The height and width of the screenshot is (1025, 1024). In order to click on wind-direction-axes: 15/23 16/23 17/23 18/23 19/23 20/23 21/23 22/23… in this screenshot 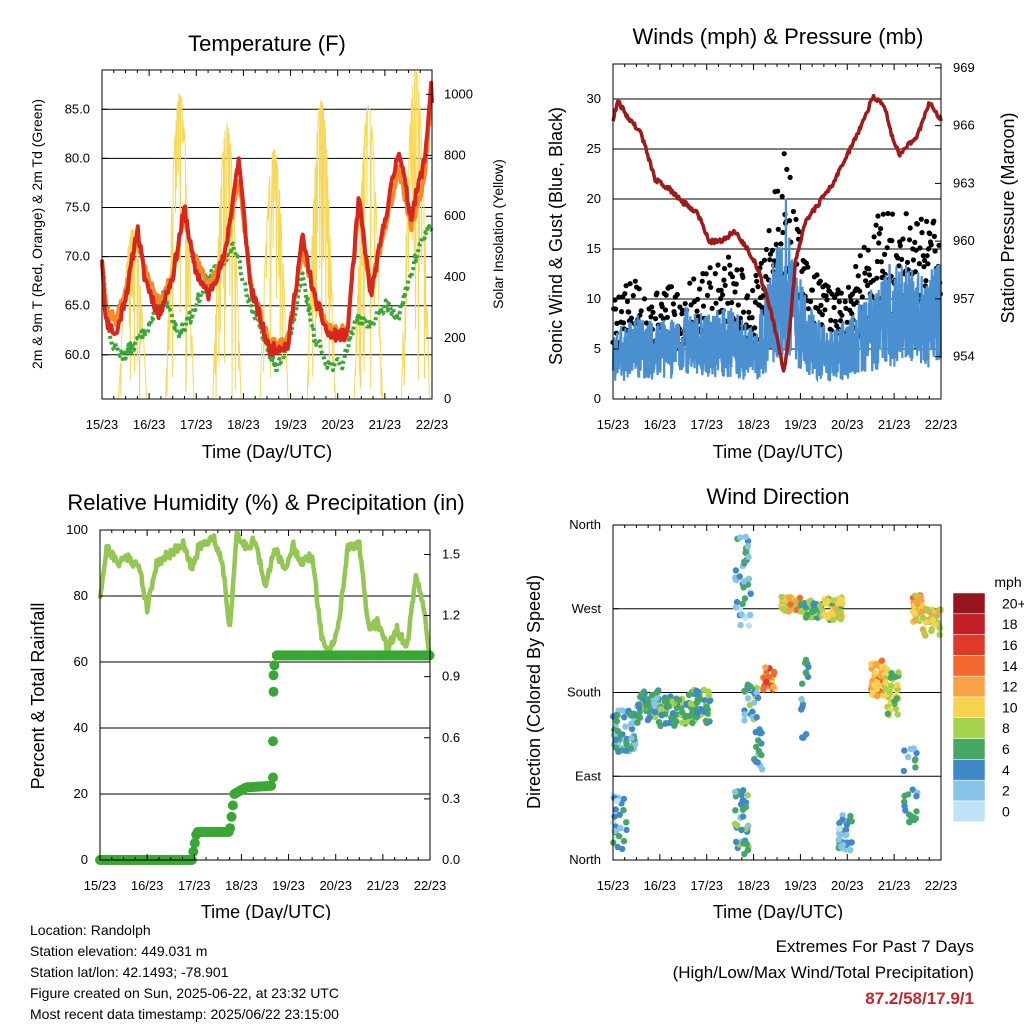, I will do `click(762, 705)`.